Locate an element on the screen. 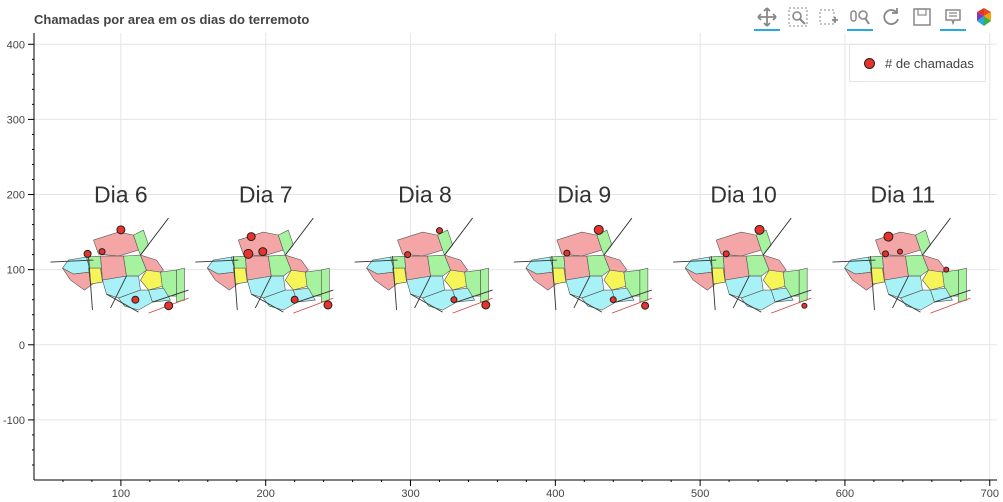 The image size is (1003, 502). box-zoom-icon is located at coordinates (798, 17).